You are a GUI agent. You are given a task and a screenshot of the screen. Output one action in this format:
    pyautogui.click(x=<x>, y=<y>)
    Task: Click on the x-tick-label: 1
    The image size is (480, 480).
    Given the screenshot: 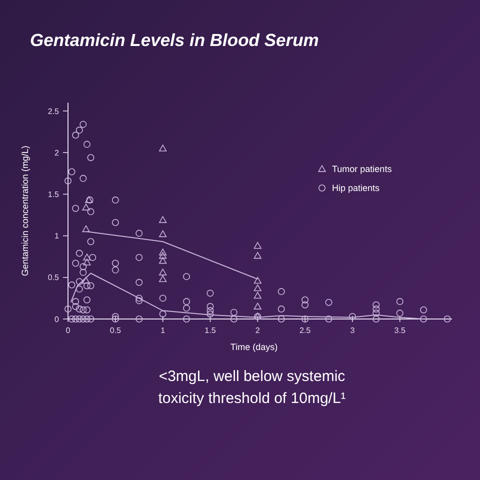 What is the action you would take?
    pyautogui.click(x=163, y=330)
    